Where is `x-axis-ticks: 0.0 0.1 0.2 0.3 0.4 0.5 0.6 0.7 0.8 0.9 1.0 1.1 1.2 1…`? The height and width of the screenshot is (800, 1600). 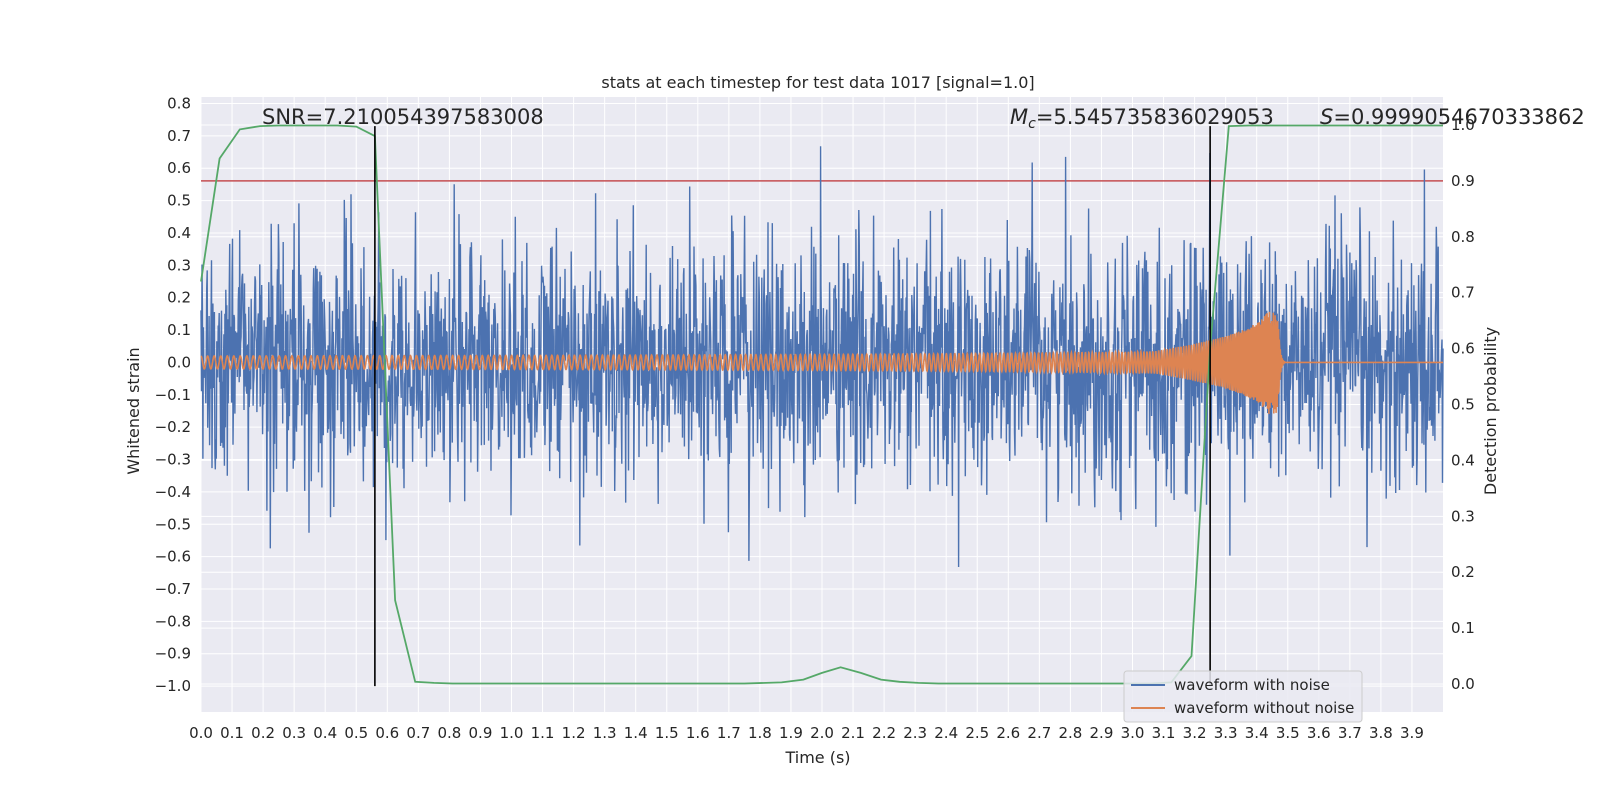
x-axis-ticks: 0.0 0.1 0.2 0.3 0.4 0.5 0.6 0.7 0.8 0.9 1.0 1.1 1.2 1… is located at coordinates (806, 733).